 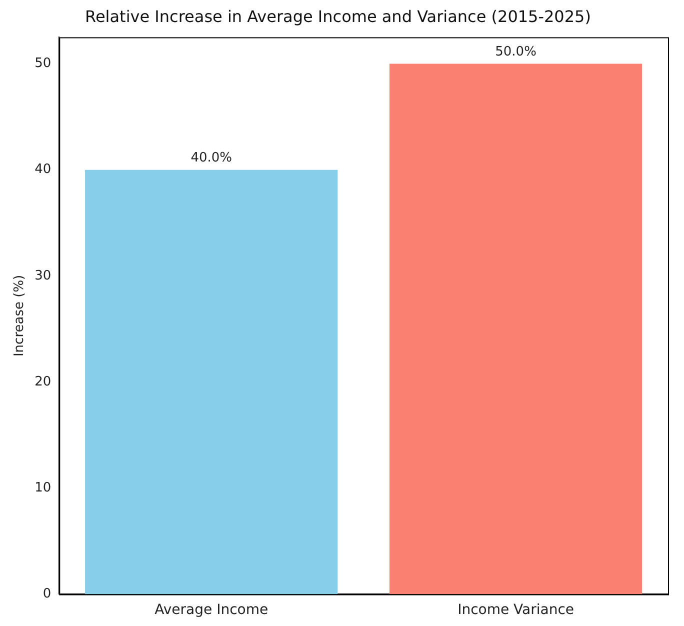 What do you see at coordinates (43, 488) in the screenshot?
I see `y-tick-label: 10` at bounding box center [43, 488].